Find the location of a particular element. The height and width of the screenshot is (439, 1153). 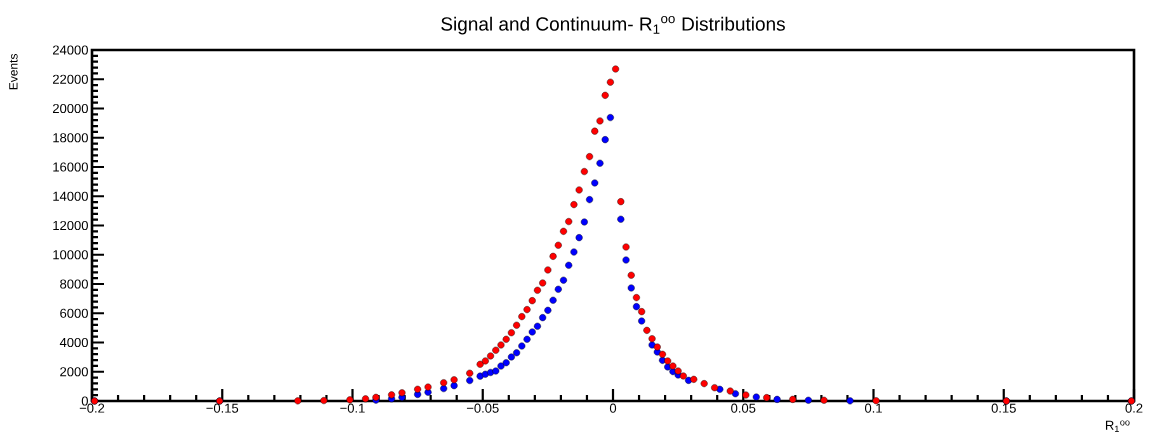

x-tick-label: 0.1 is located at coordinates (873, 408).